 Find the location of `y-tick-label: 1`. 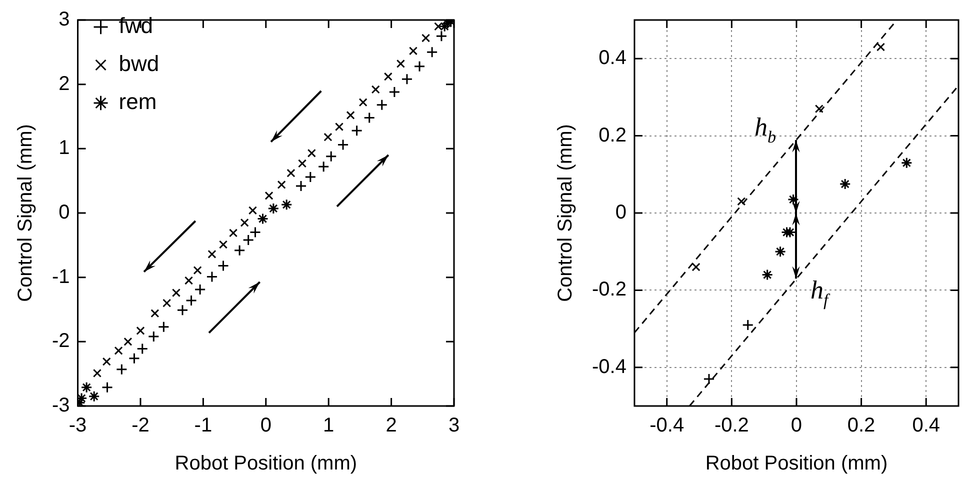

y-tick-label: 1 is located at coordinates (64, 148).